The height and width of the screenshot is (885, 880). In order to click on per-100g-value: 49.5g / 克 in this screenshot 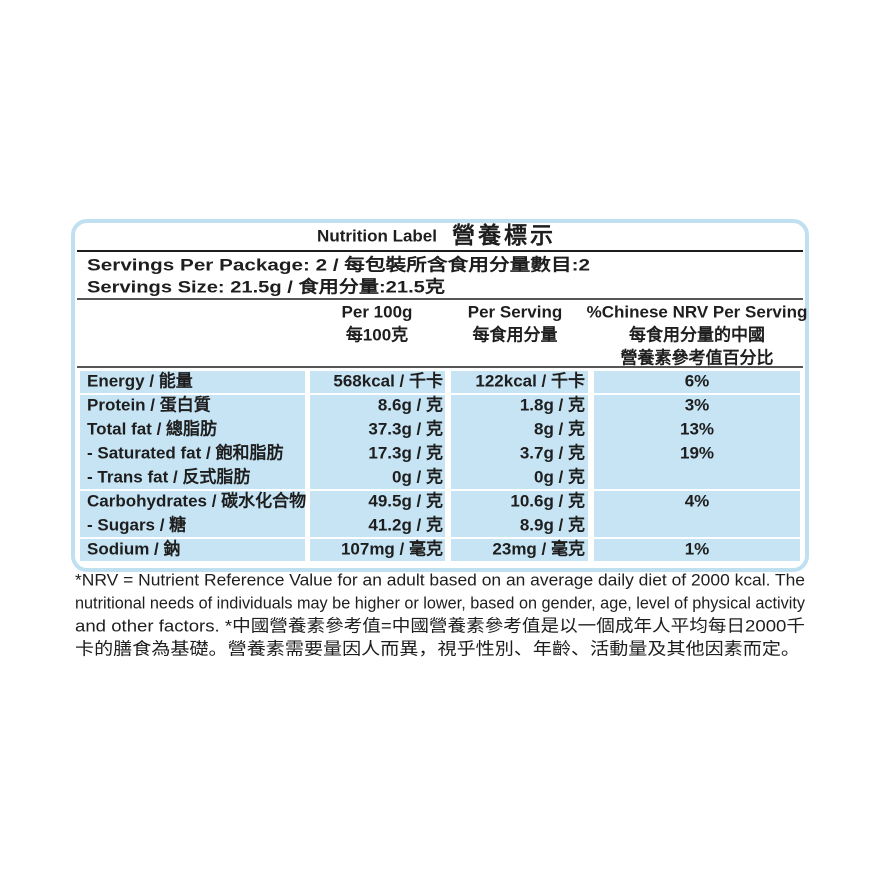, I will do `click(405, 500)`.